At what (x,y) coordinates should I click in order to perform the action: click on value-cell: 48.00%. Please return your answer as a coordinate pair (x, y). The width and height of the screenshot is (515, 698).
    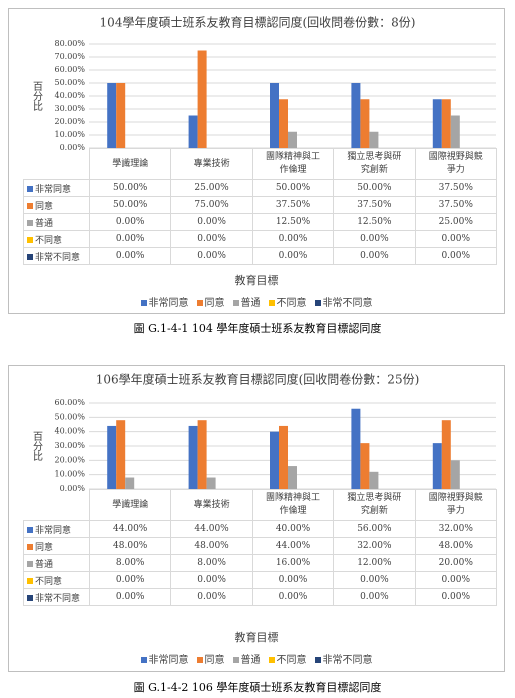
    Looking at the image, I should click on (211, 546).